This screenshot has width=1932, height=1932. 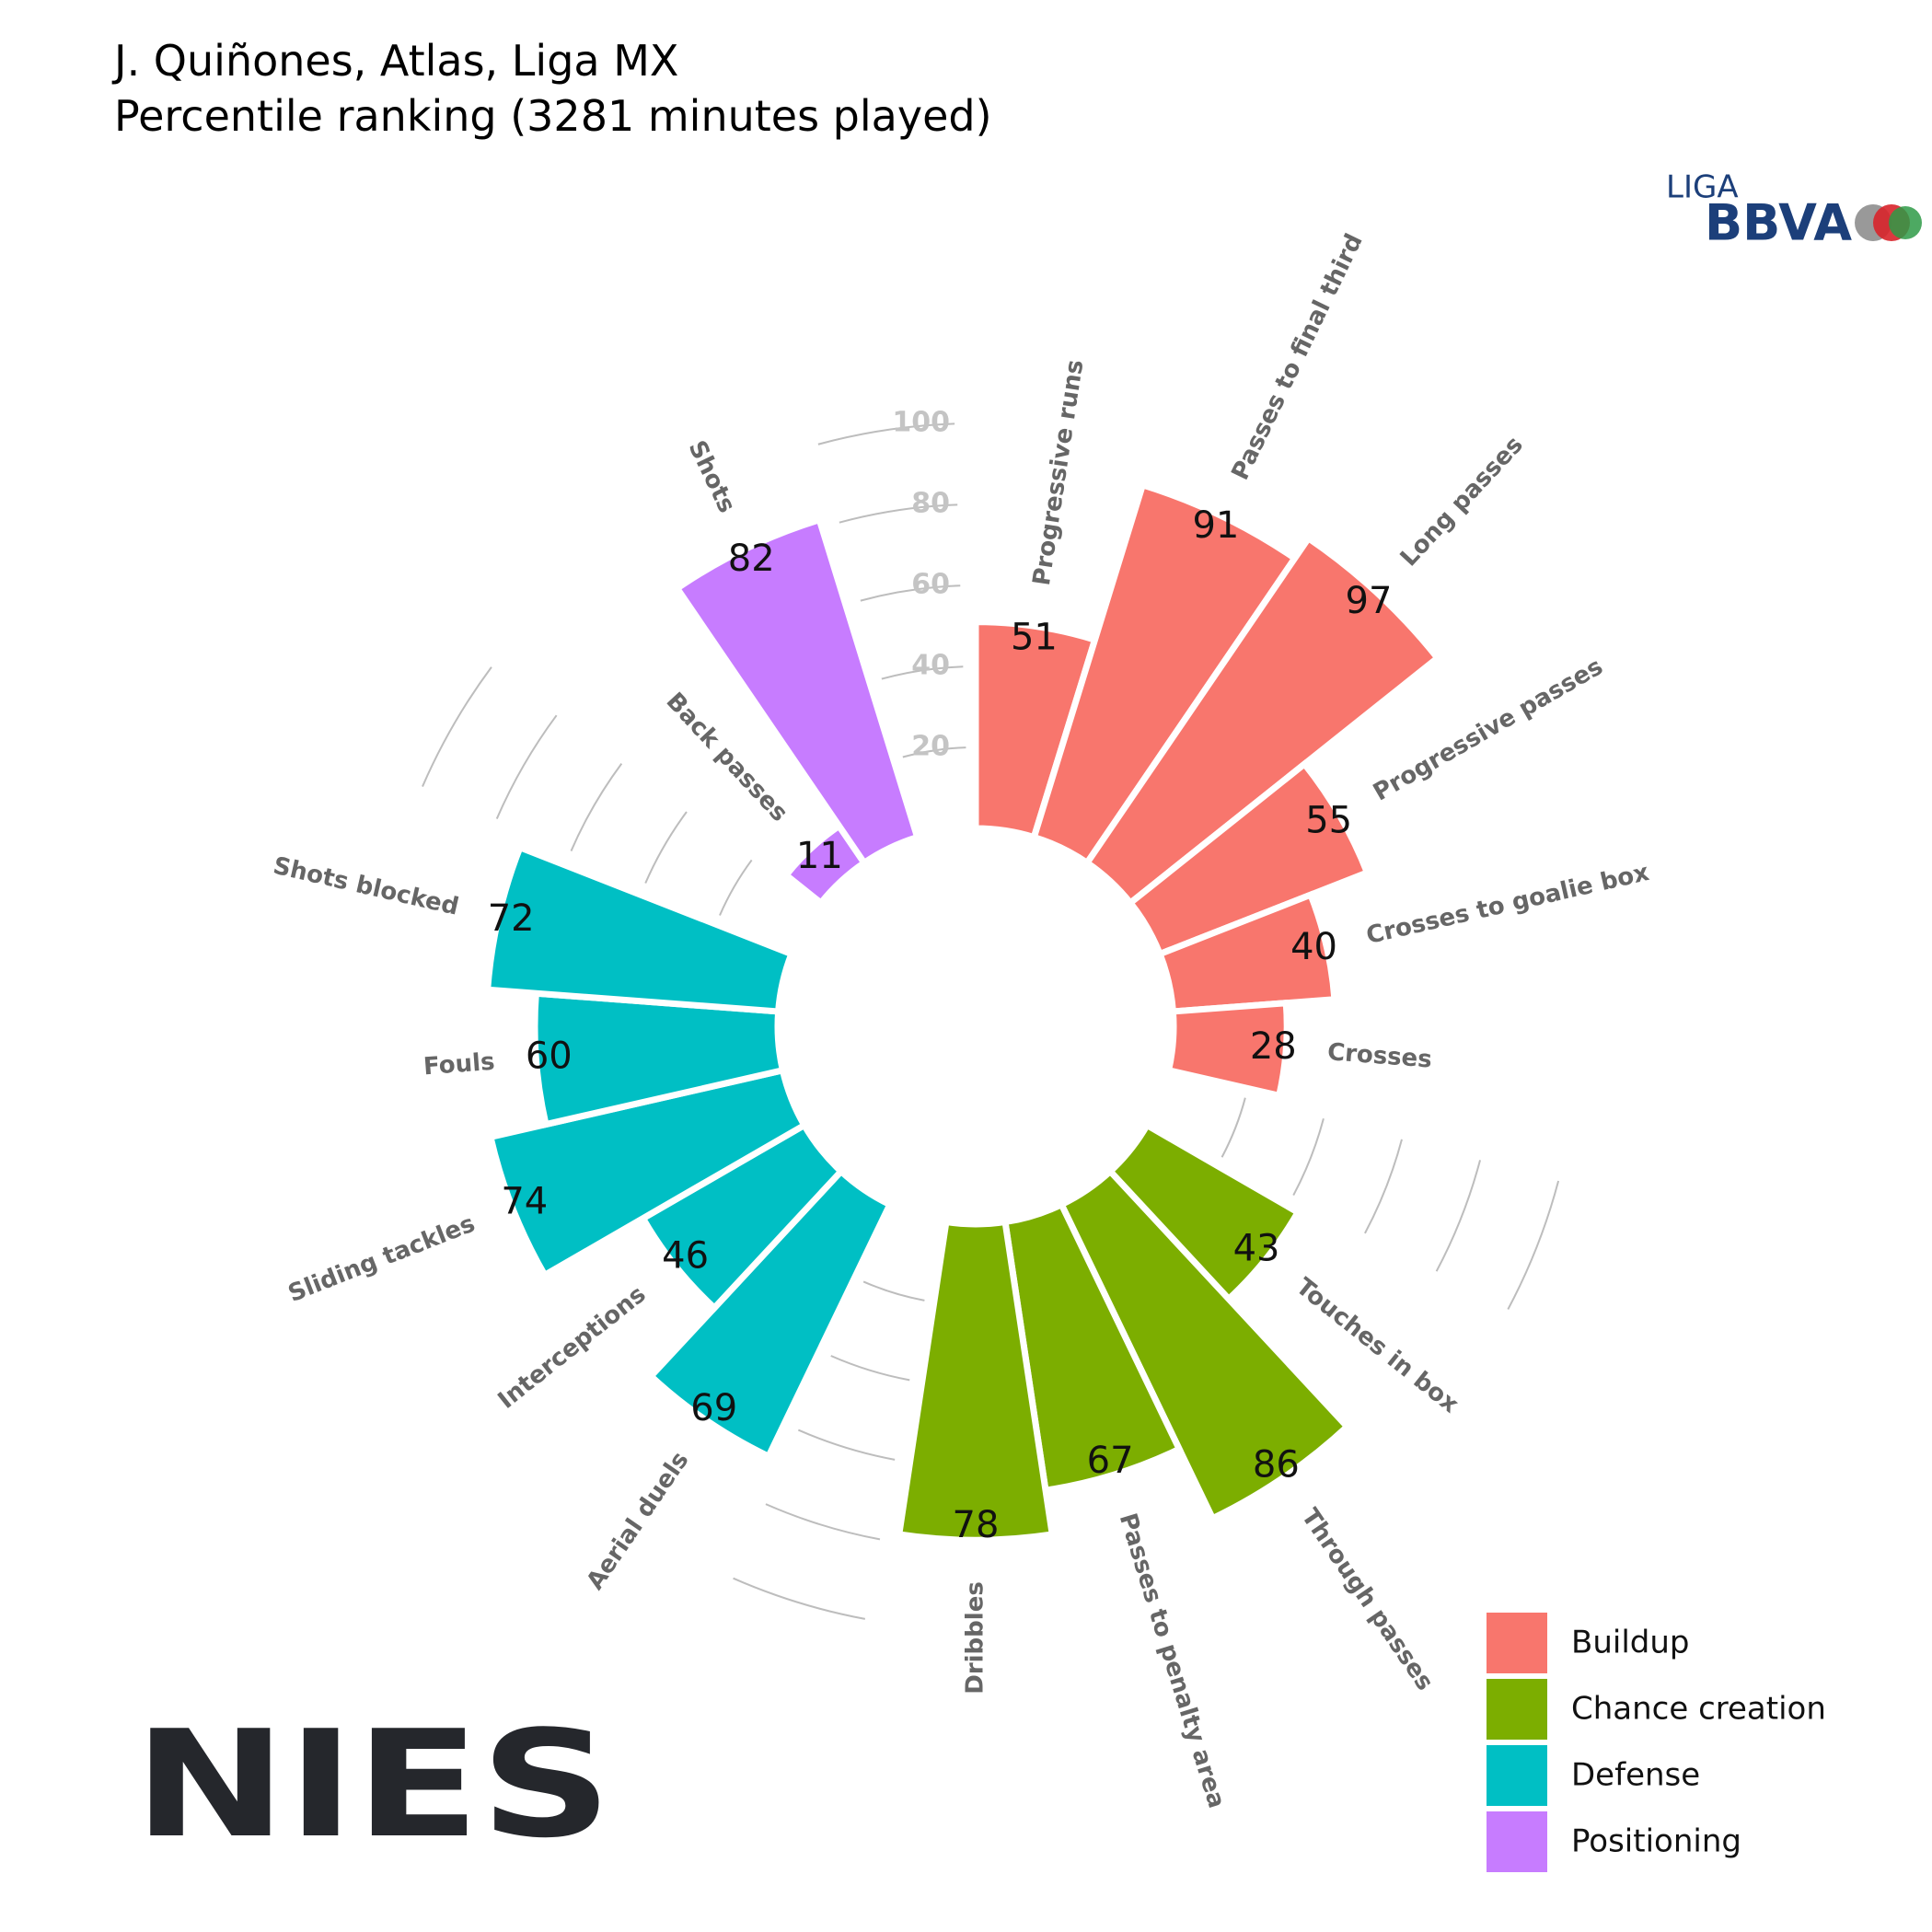 What do you see at coordinates (1636, 1776) in the screenshot?
I see `legend-label: Defense` at bounding box center [1636, 1776].